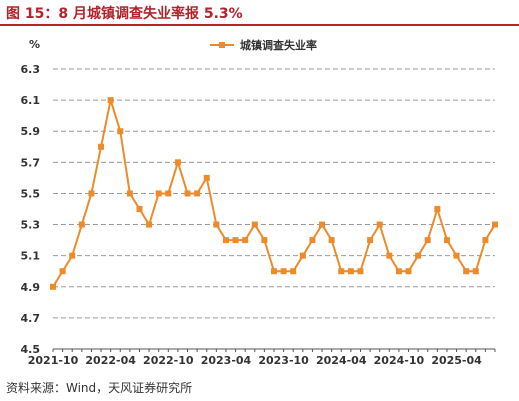 This screenshot has height=401, width=519. Describe the element at coordinates (31, 256) in the screenshot. I see `y-tick-label: 5.1` at that location.